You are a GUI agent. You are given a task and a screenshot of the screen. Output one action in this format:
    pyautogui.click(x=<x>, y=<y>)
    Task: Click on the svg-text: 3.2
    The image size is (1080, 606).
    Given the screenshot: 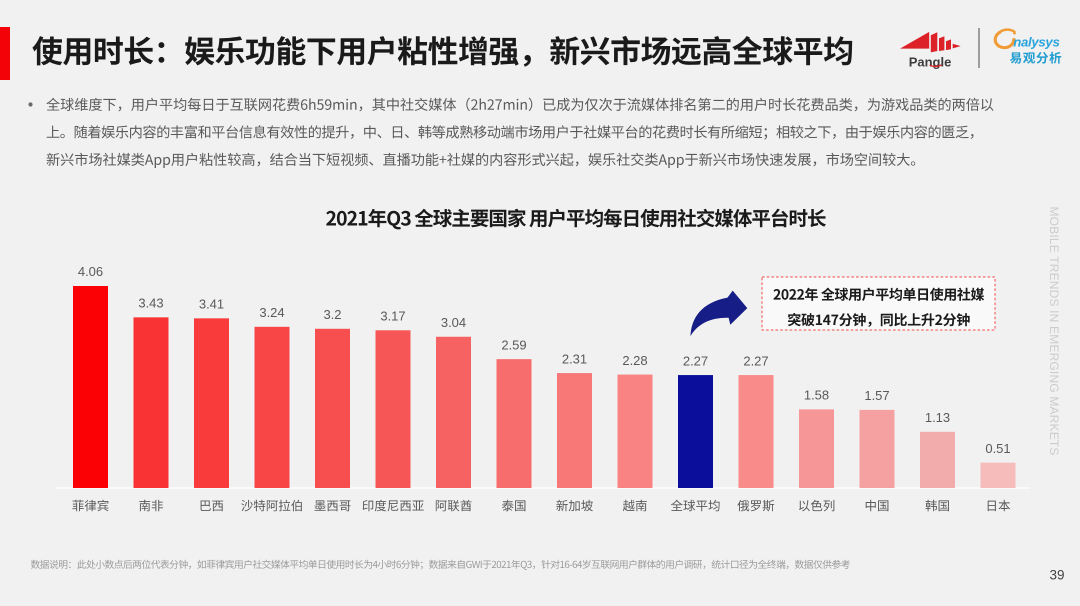 What is the action you would take?
    pyautogui.click(x=332, y=314)
    